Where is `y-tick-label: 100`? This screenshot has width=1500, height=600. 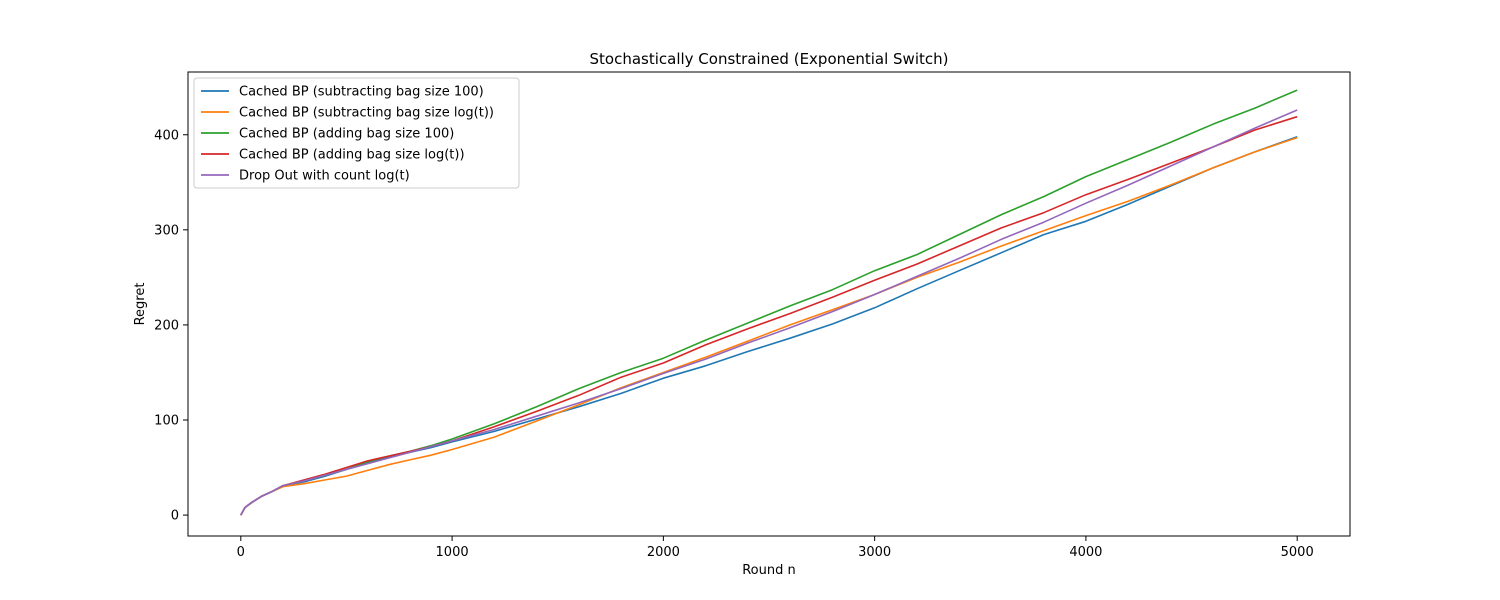 y-tick-label: 100 is located at coordinates (166, 421).